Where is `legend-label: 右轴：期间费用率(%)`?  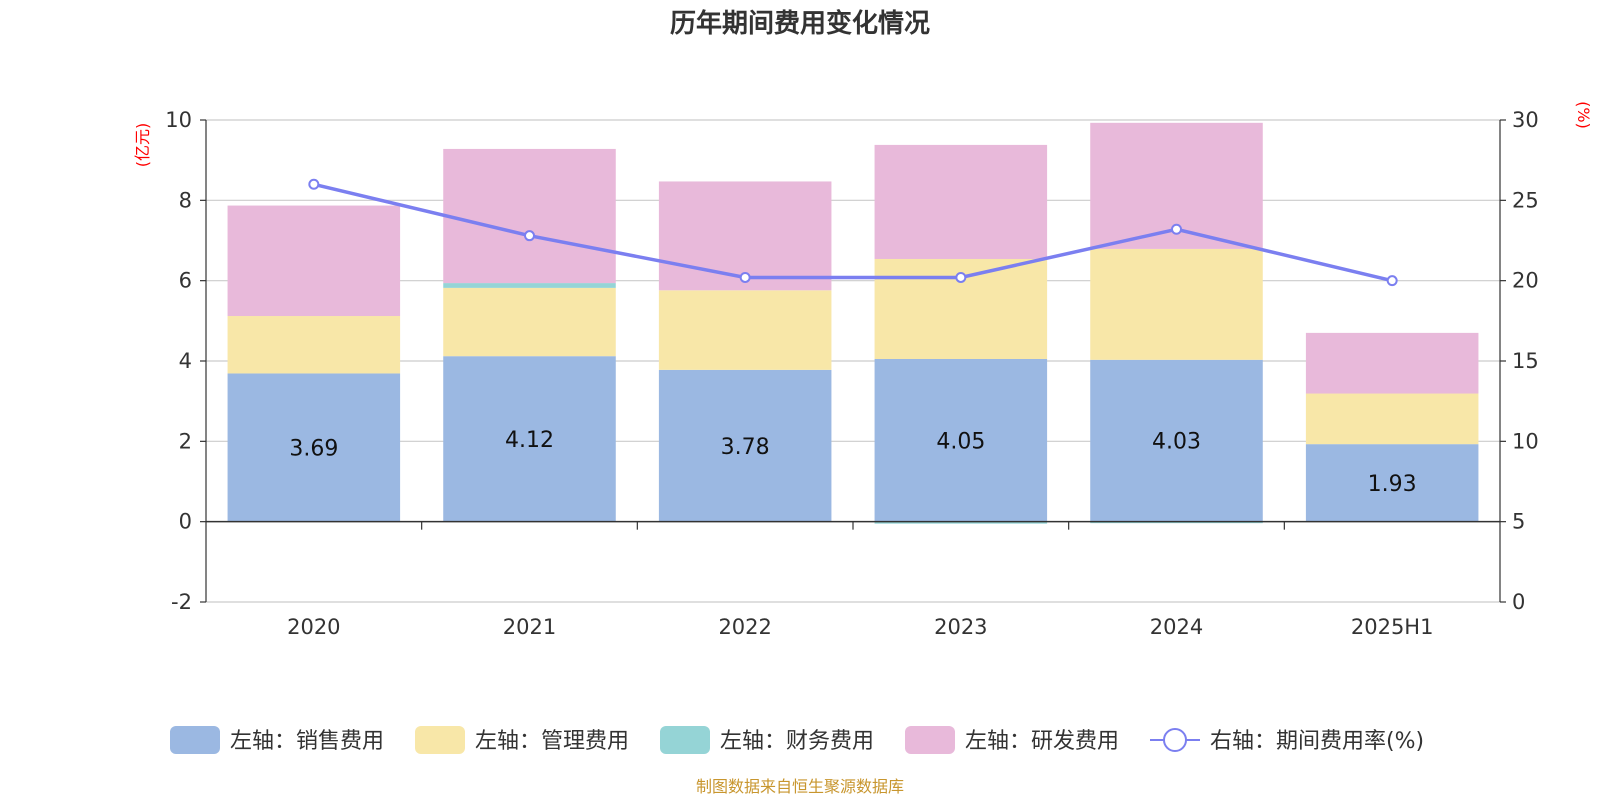 legend-label: 右轴：期间费用率(%) is located at coordinates (1317, 741).